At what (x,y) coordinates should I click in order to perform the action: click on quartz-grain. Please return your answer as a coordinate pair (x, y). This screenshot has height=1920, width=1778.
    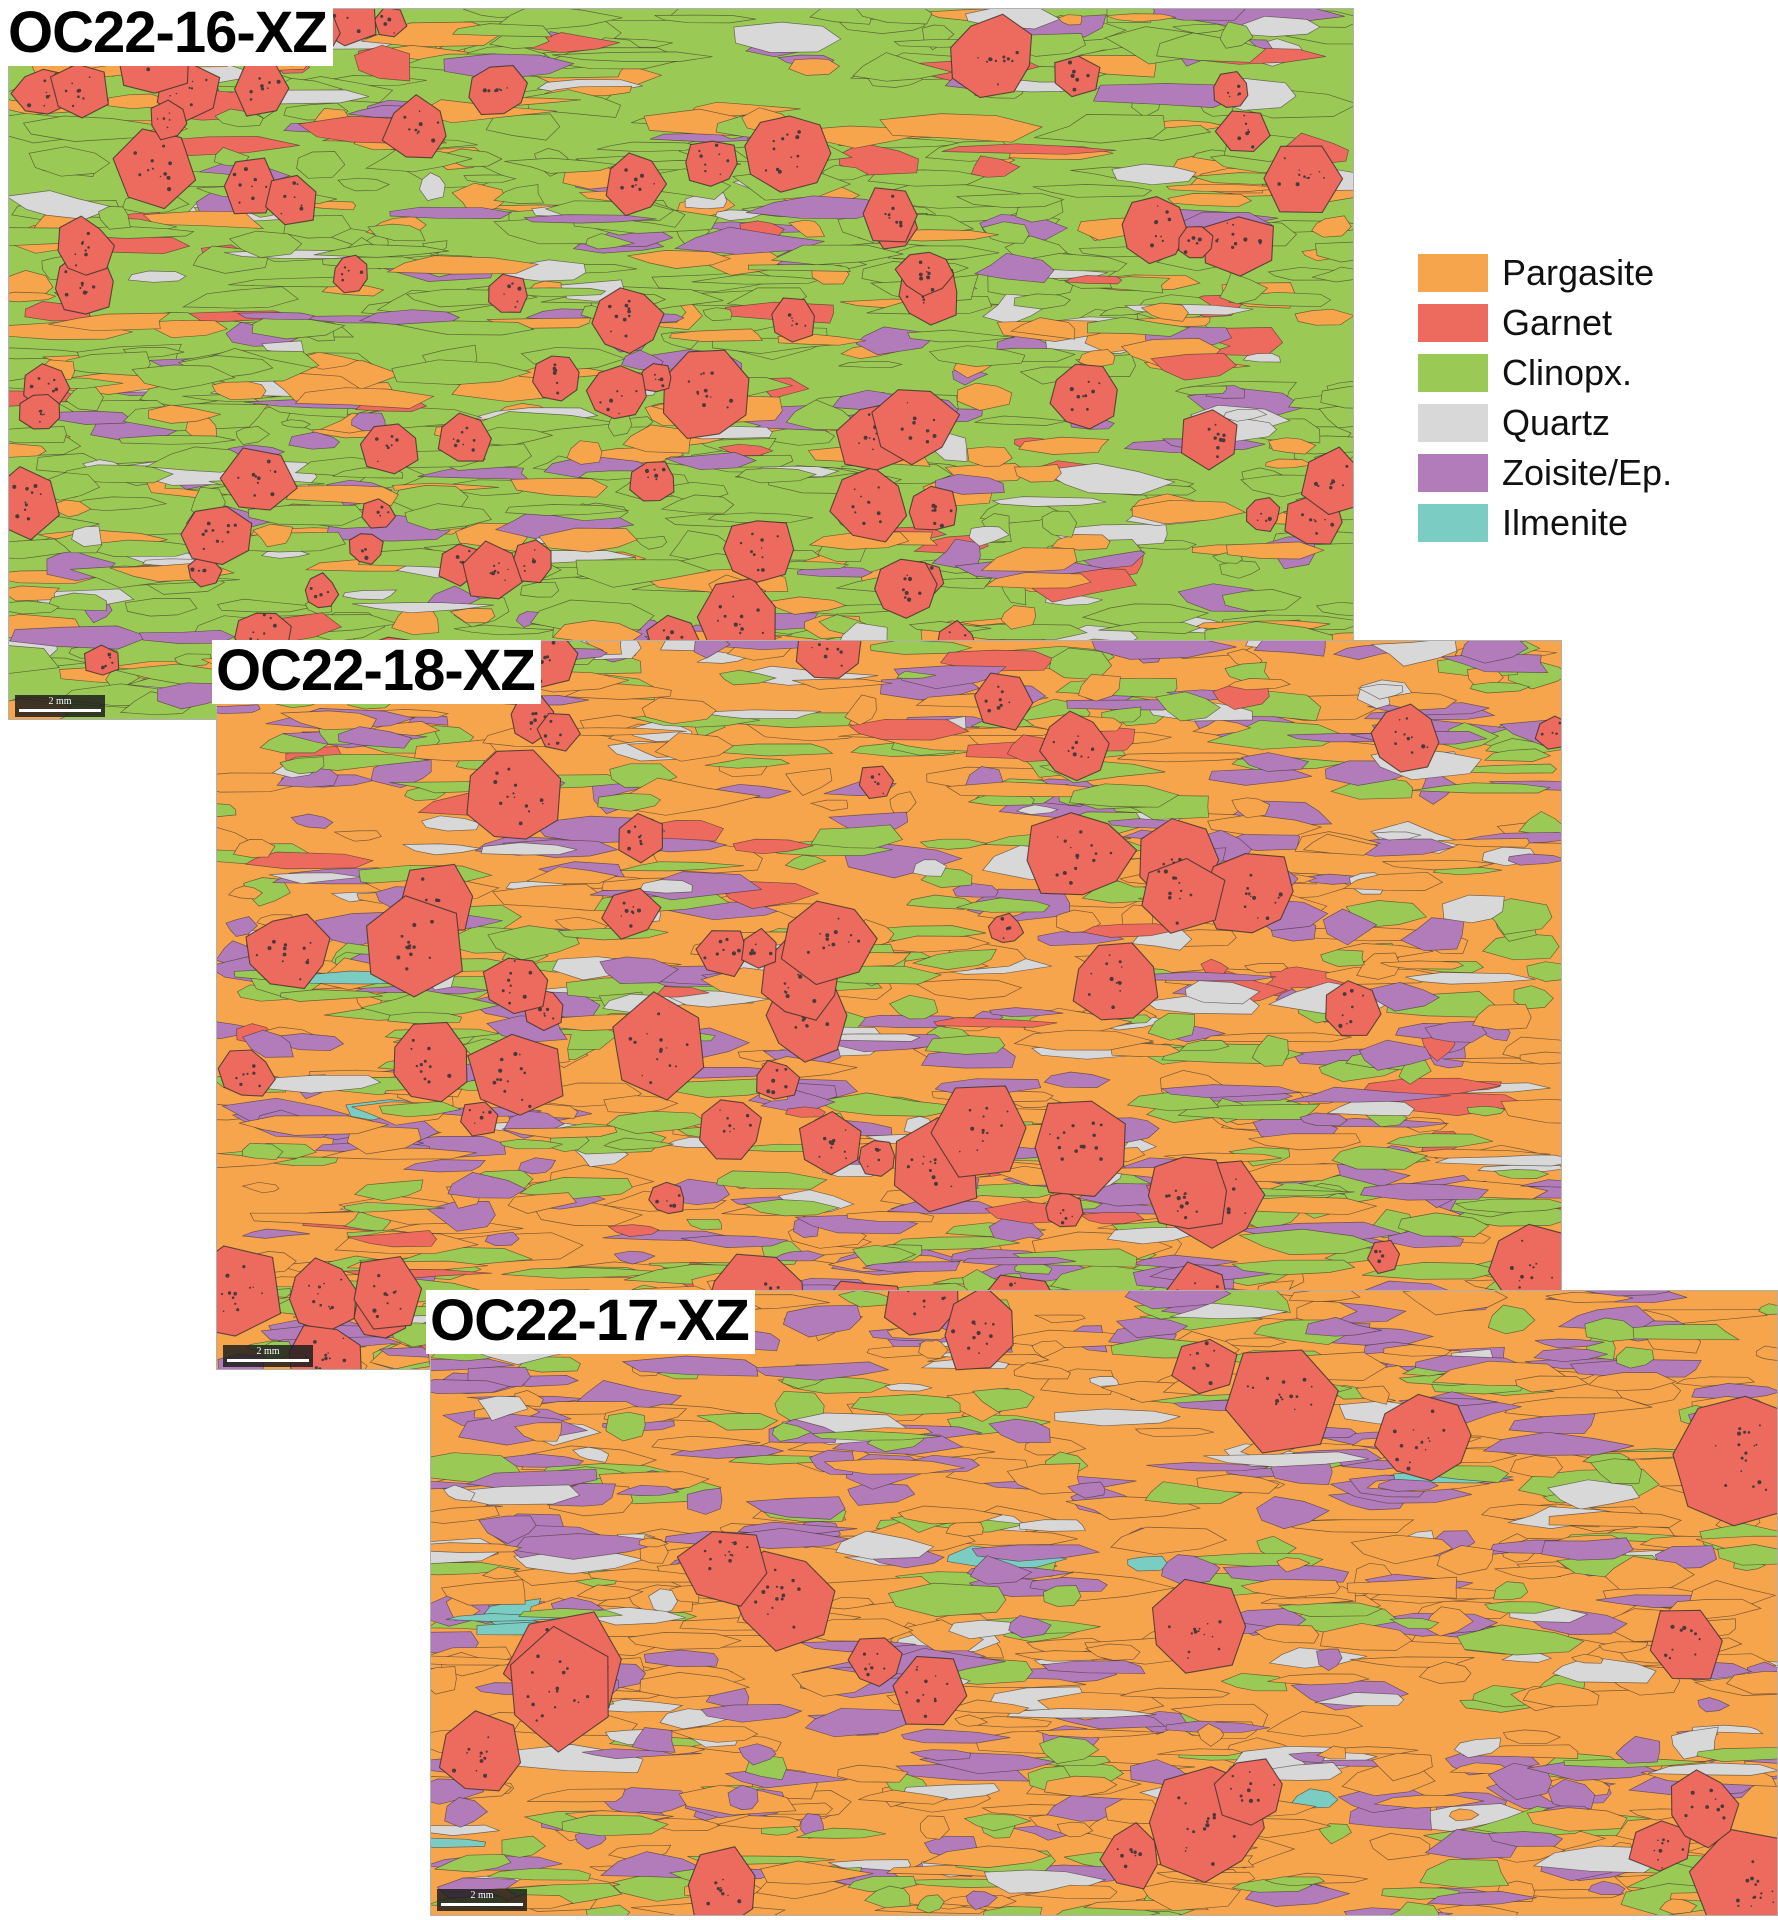
    Looking at the image, I should click on (986, 1629).